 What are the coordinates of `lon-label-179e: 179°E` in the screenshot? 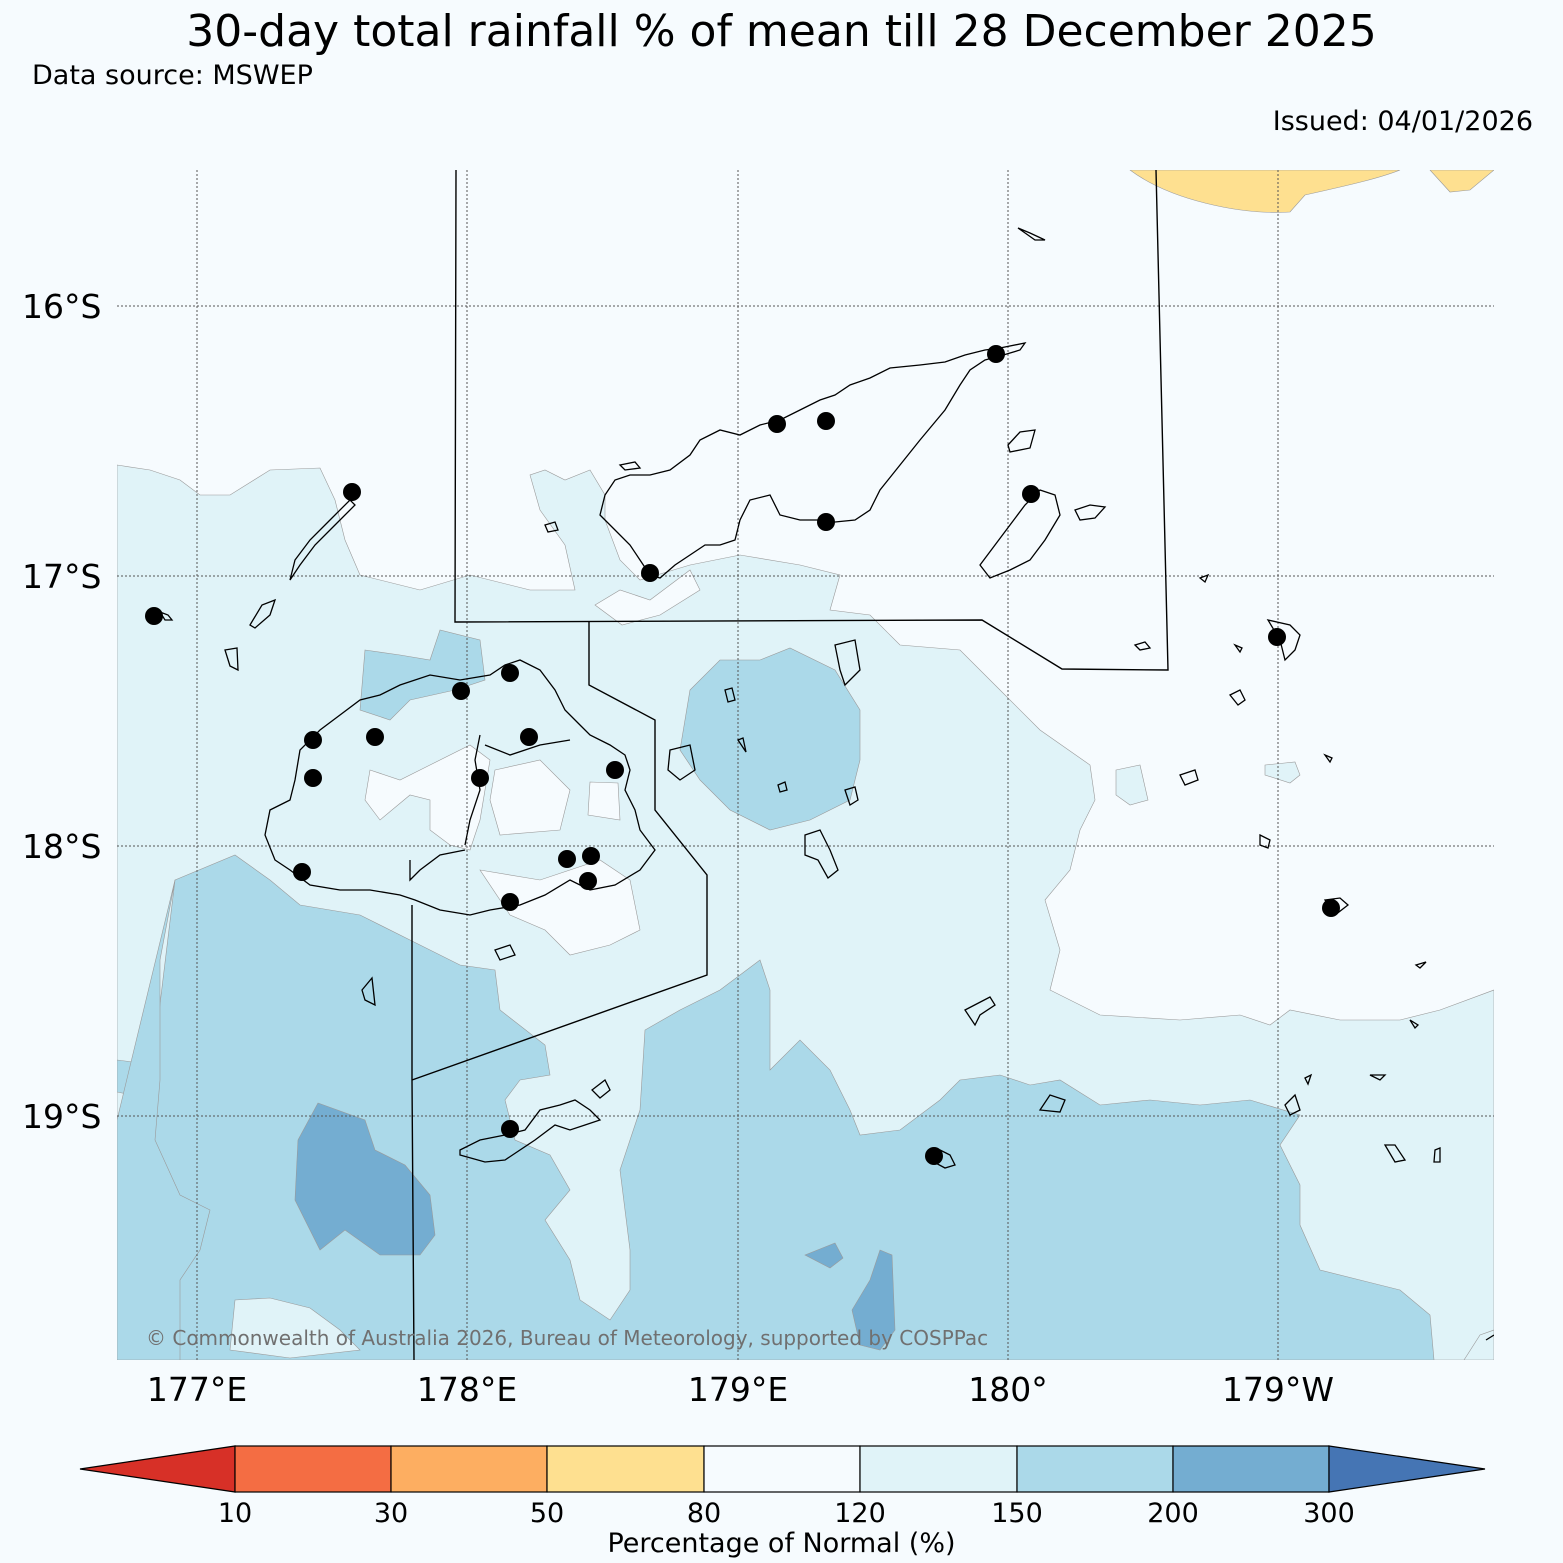 It's located at (738, 1389).